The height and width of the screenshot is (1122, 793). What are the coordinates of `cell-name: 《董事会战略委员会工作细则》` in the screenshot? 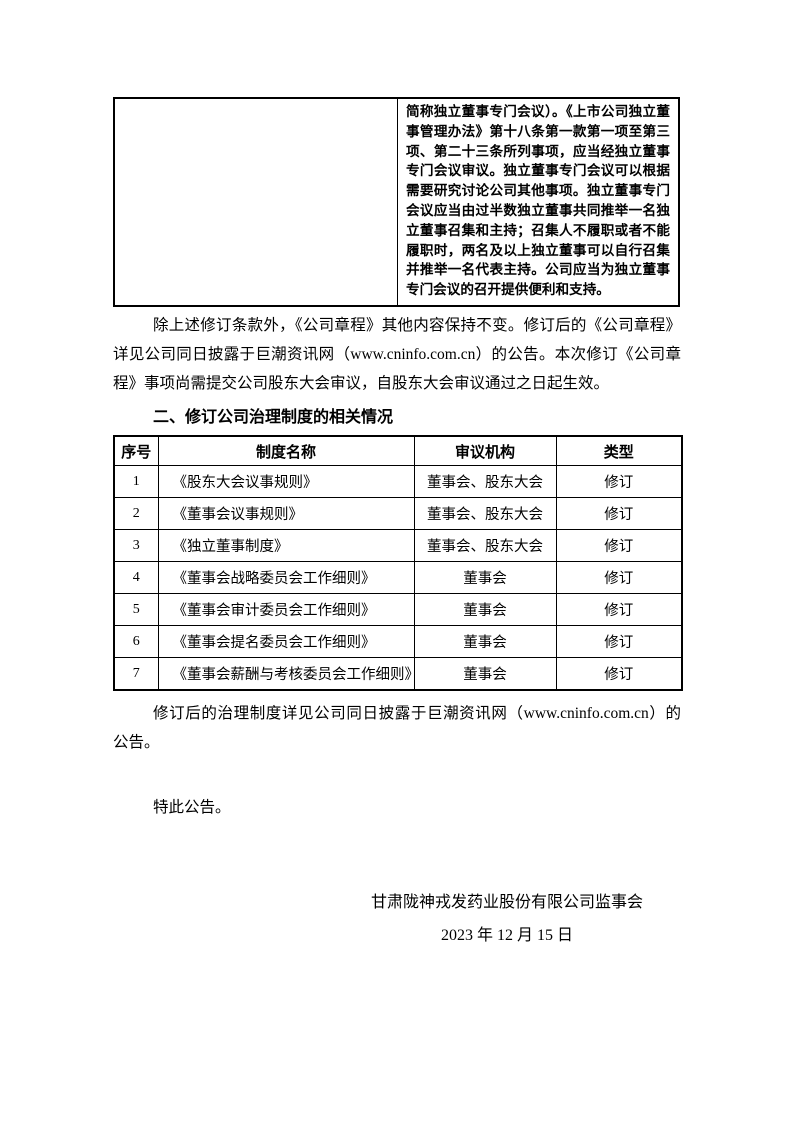 It's located at (286, 577).